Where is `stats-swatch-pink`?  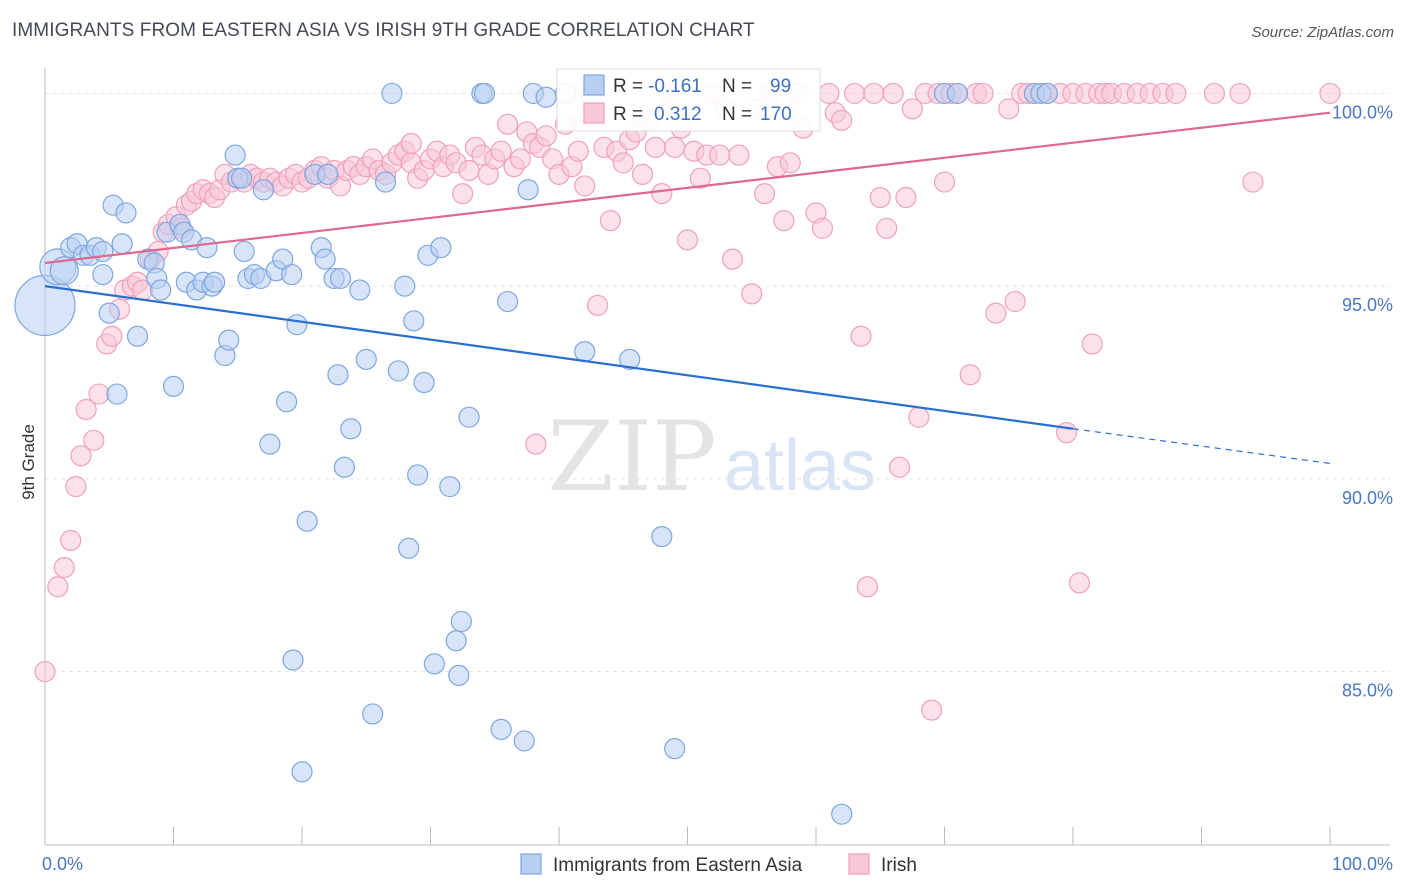 stats-swatch-pink is located at coordinates (594, 113).